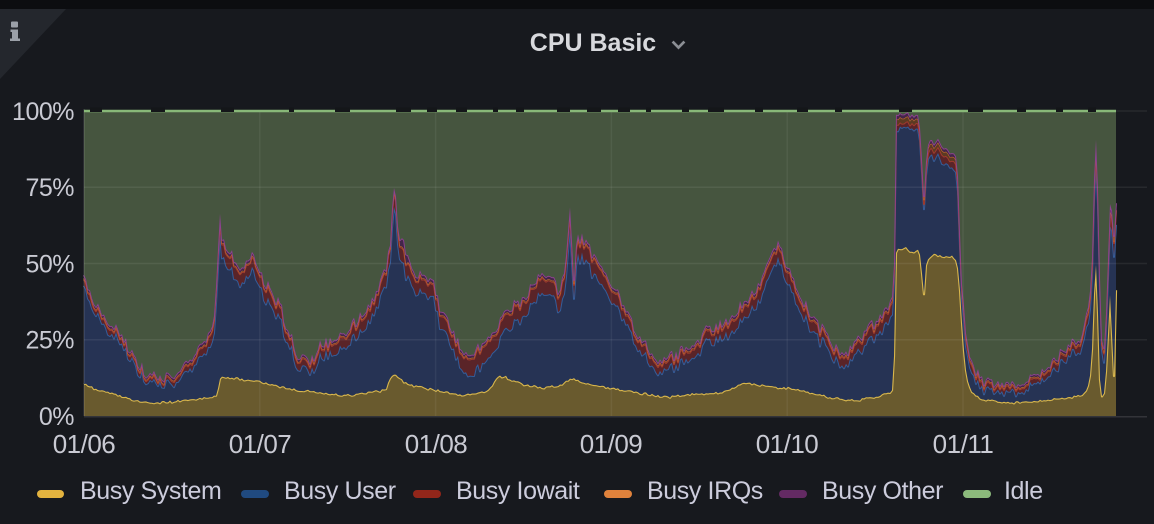  Describe the element at coordinates (84, 444) in the screenshot. I see `svg-text: 01/06` at that location.